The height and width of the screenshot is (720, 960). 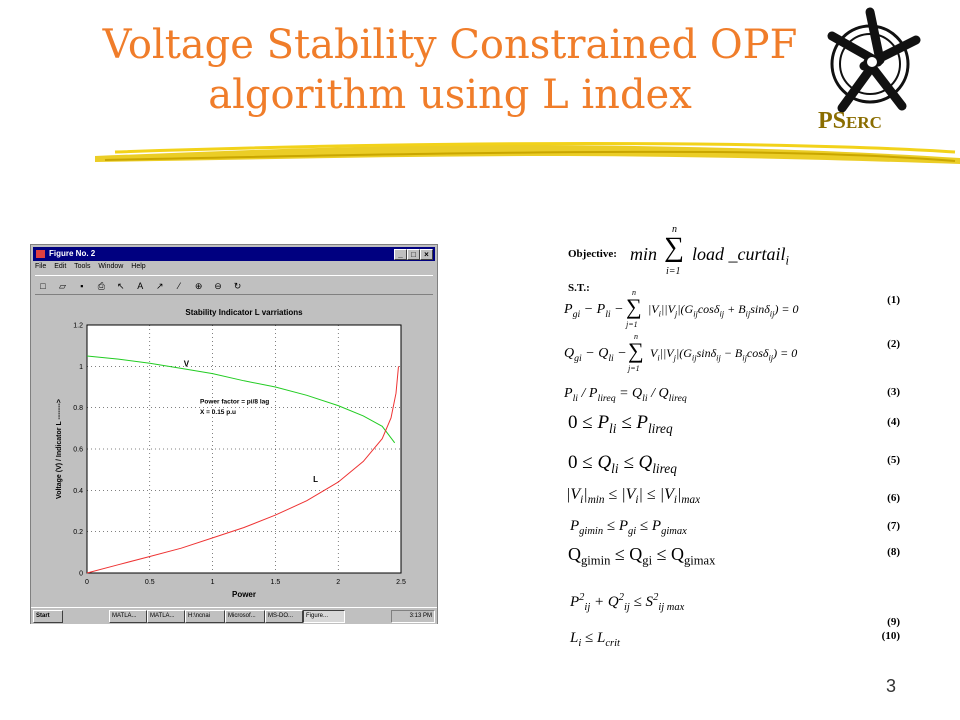 What do you see at coordinates (87, 582) in the screenshot?
I see `x-tick-label: 0` at bounding box center [87, 582].